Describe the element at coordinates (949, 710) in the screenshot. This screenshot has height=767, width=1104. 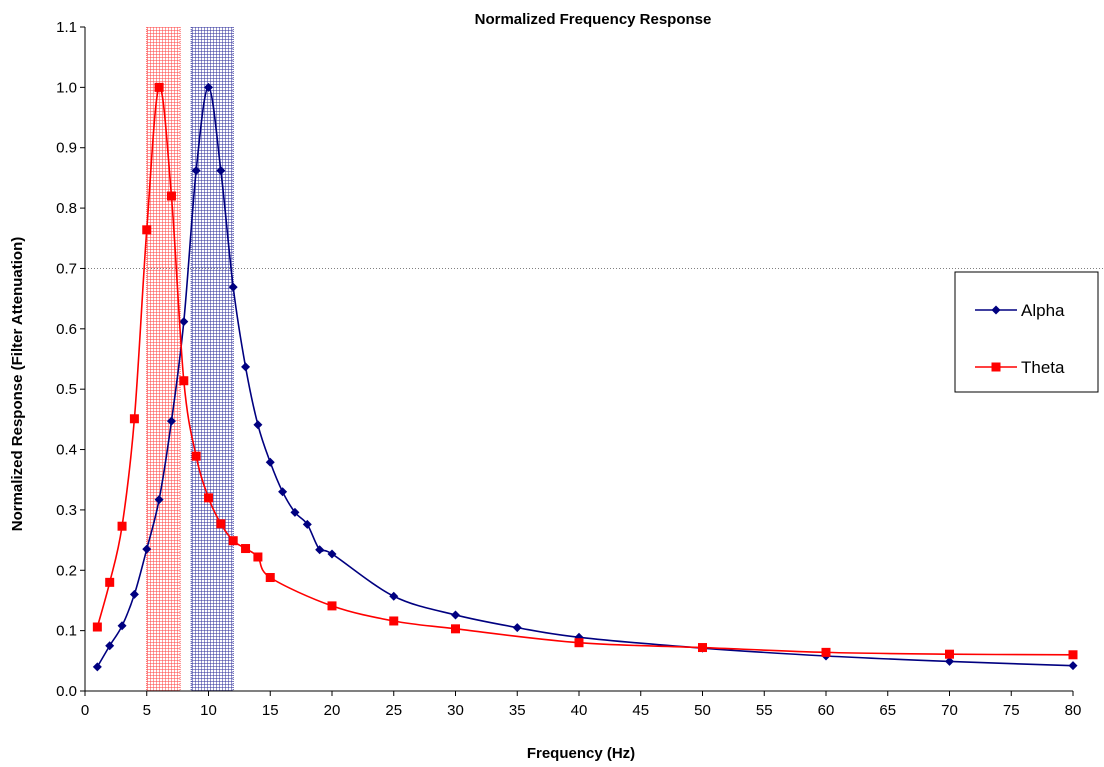
I see `x-tick-label: 70` at that location.